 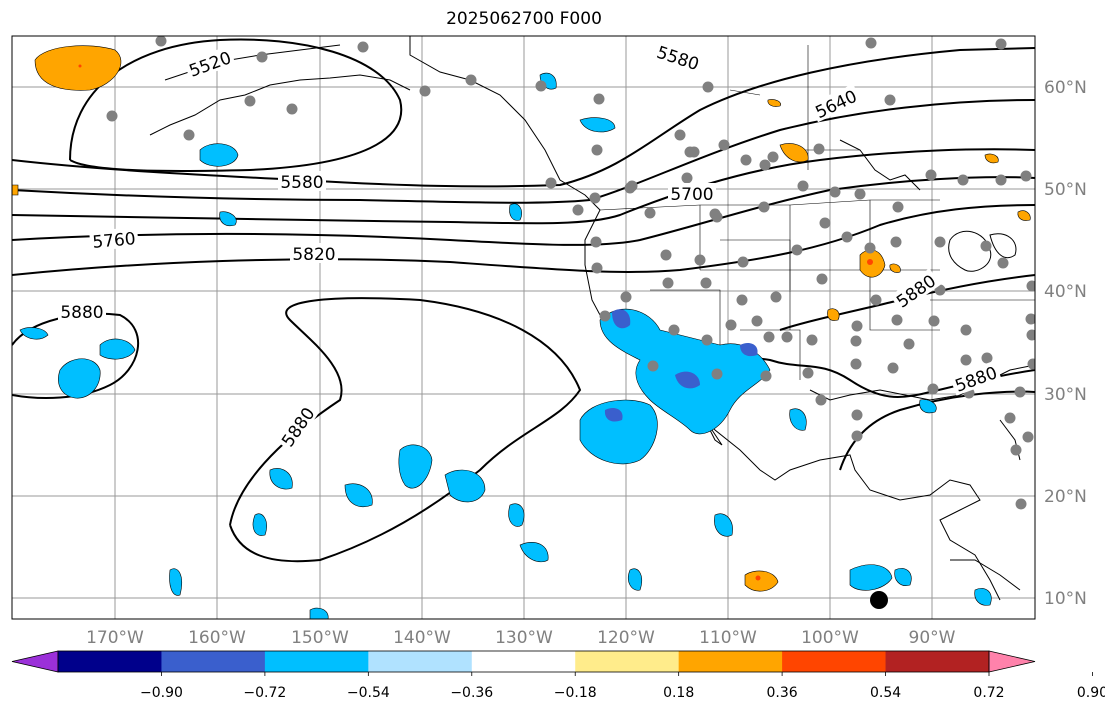 I want to click on storm-marker, so click(x=879, y=600).